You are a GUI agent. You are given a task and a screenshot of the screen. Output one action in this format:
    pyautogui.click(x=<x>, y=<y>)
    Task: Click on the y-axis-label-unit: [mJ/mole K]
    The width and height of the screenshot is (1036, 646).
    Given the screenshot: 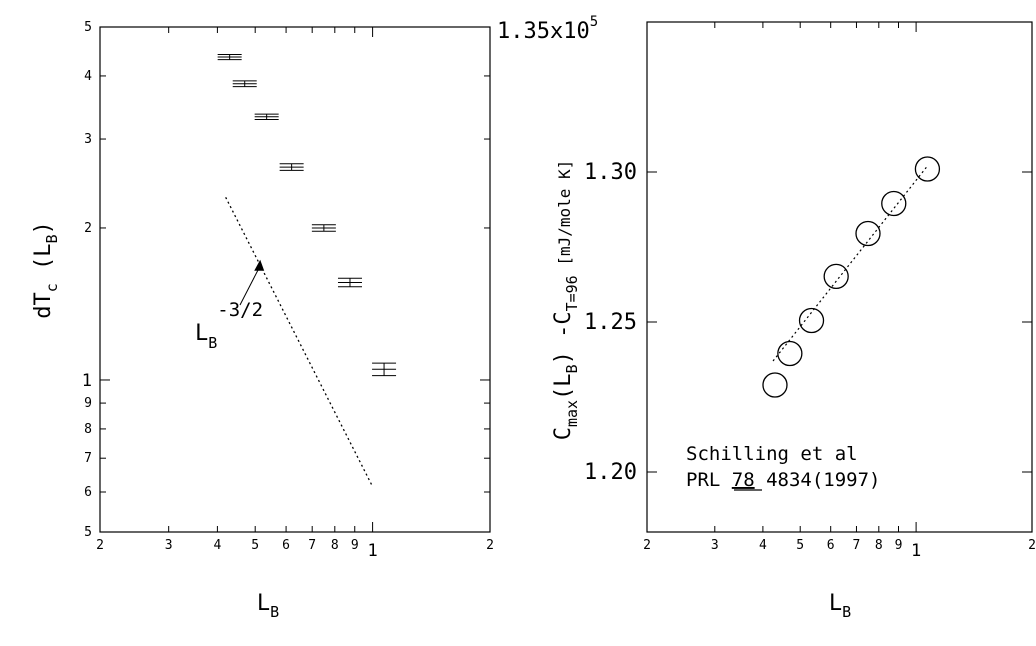 What is the action you would take?
    pyautogui.click(x=564, y=218)
    